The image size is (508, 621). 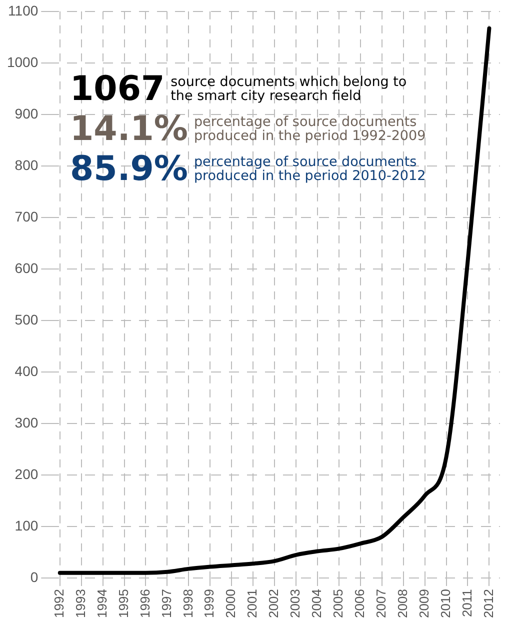 I want to click on x-tick-label: 2007, so click(x=380, y=603).